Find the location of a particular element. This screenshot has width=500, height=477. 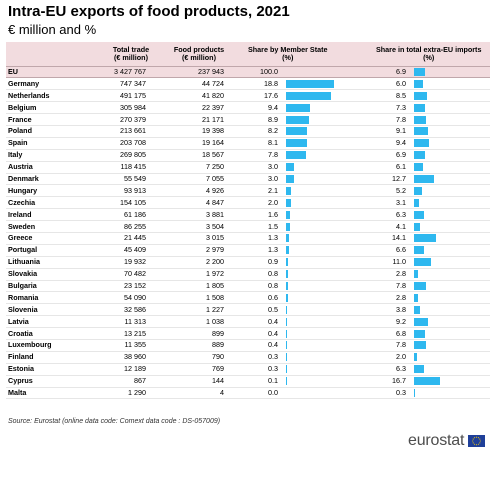

table-row: Slovenia 32 586 1 227 0.5 3.8 is located at coordinates (248, 310).